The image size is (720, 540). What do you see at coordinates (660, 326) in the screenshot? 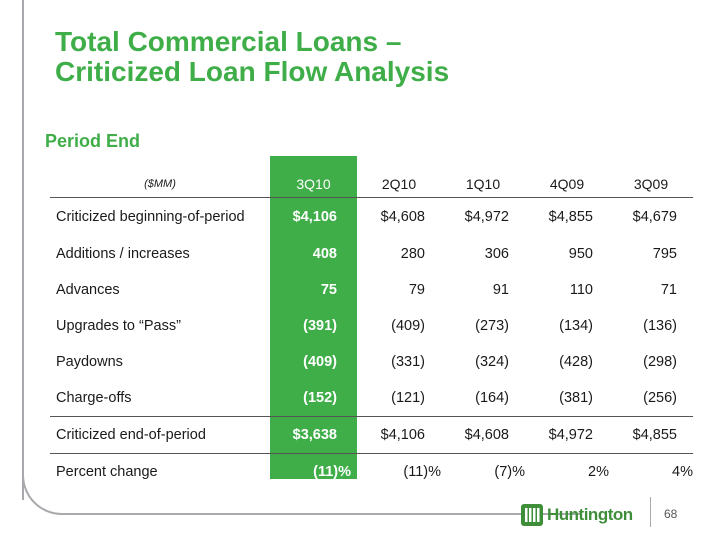
I see `cell-value: (136)` at bounding box center [660, 326].